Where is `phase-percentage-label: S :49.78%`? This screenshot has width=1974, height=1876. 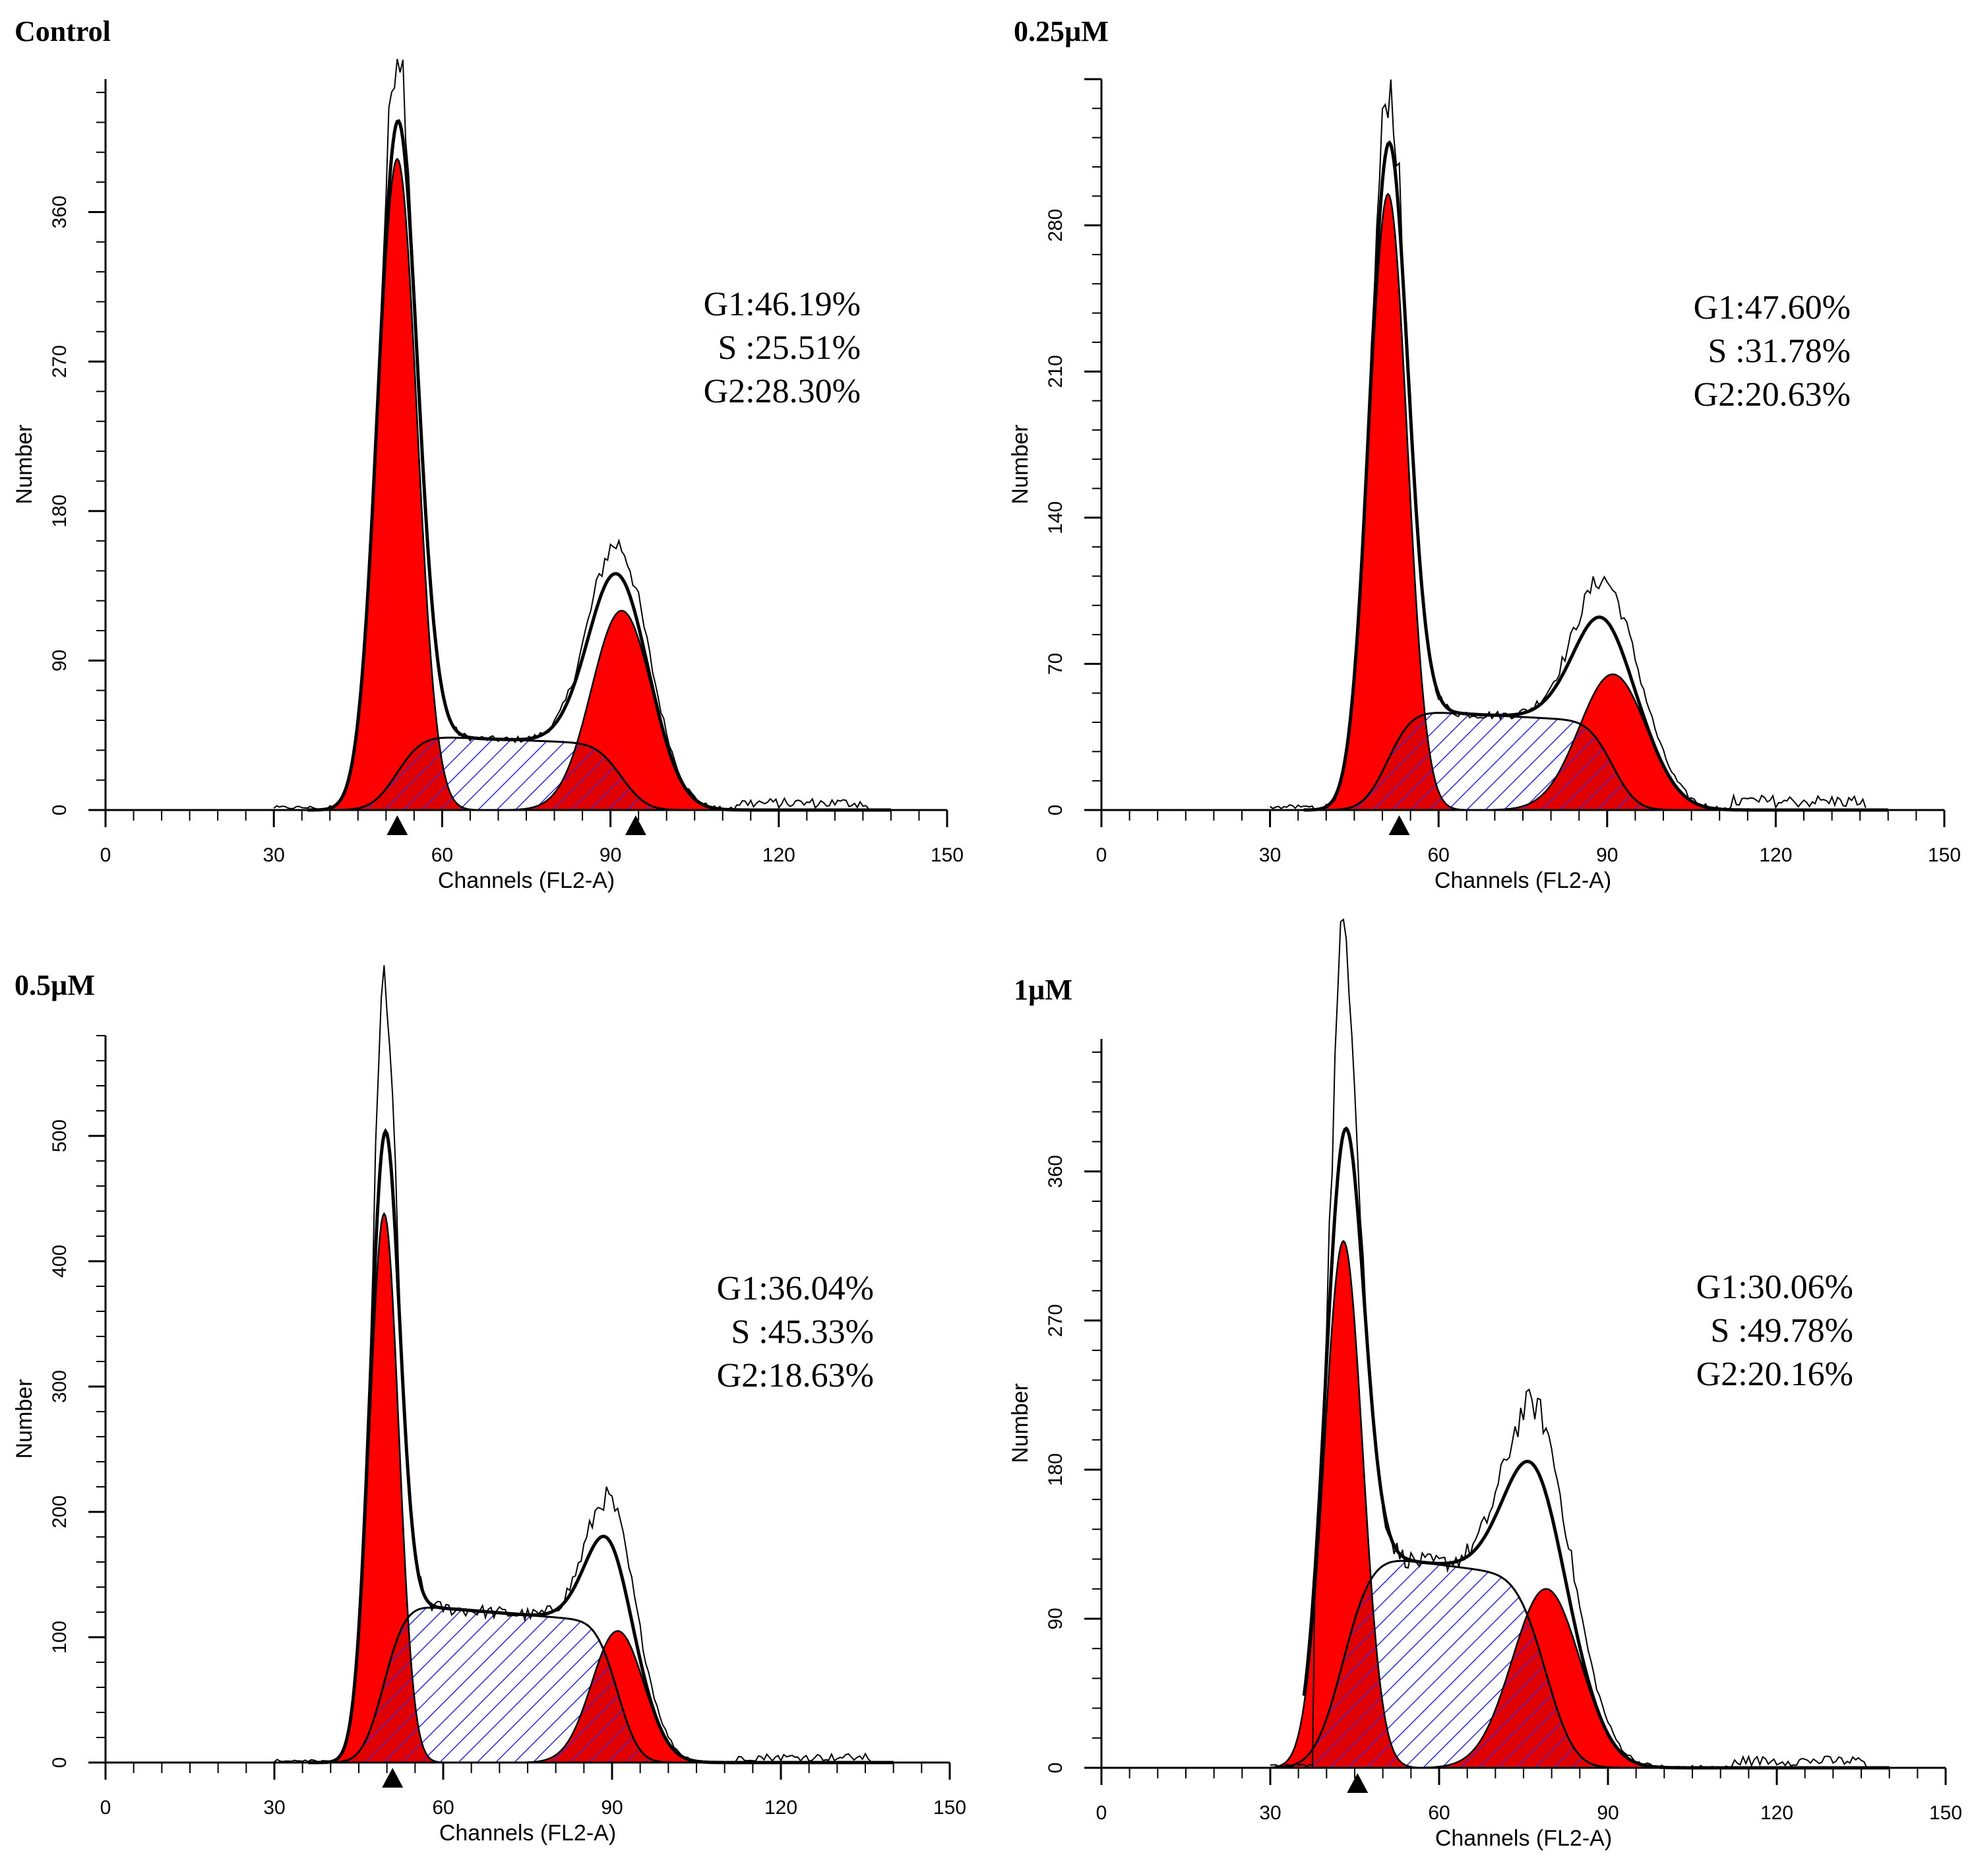
phase-percentage-label: S :49.78% is located at coordinates (1781, 1331).